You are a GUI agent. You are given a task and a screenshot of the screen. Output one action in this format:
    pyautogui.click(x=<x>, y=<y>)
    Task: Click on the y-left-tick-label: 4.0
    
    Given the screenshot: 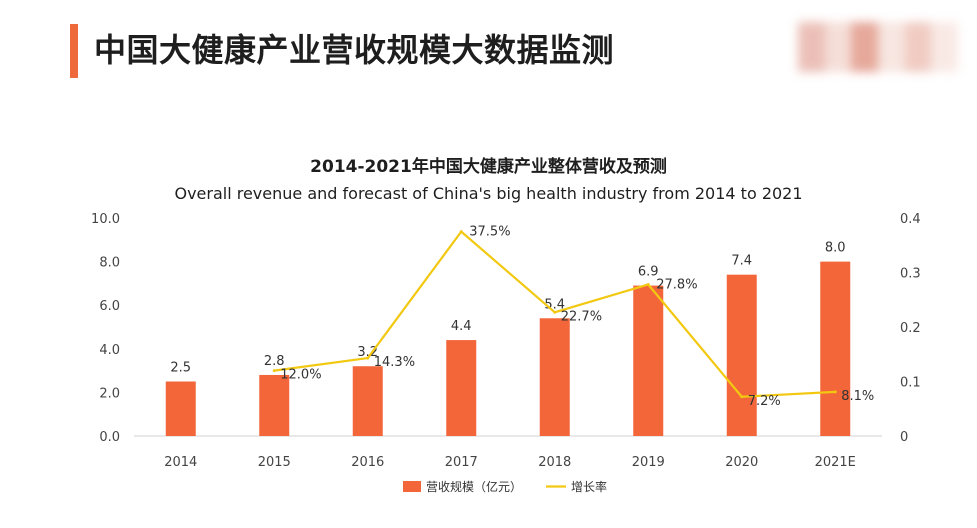 What is the action you would take?
    pyautogui.click(x=109, y=350)
    